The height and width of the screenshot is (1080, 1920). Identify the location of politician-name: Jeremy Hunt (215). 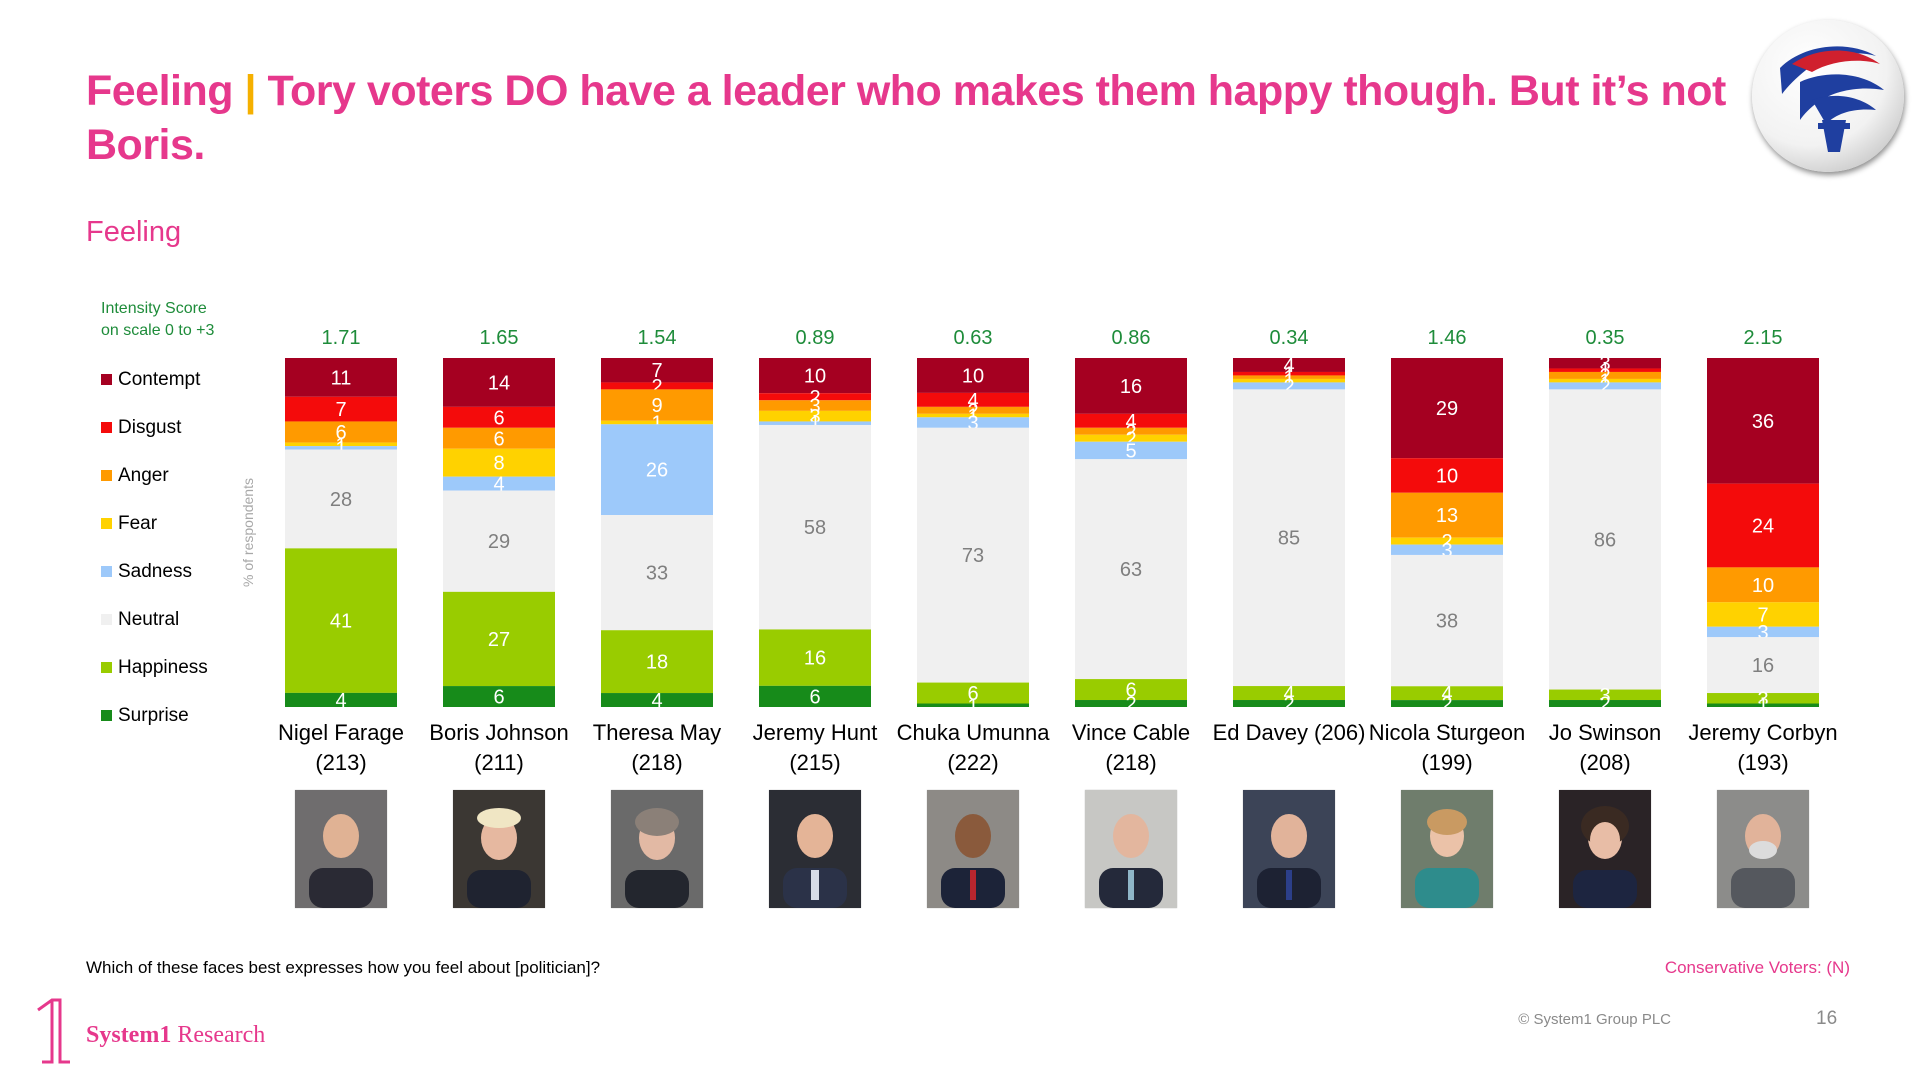
(815, 747).